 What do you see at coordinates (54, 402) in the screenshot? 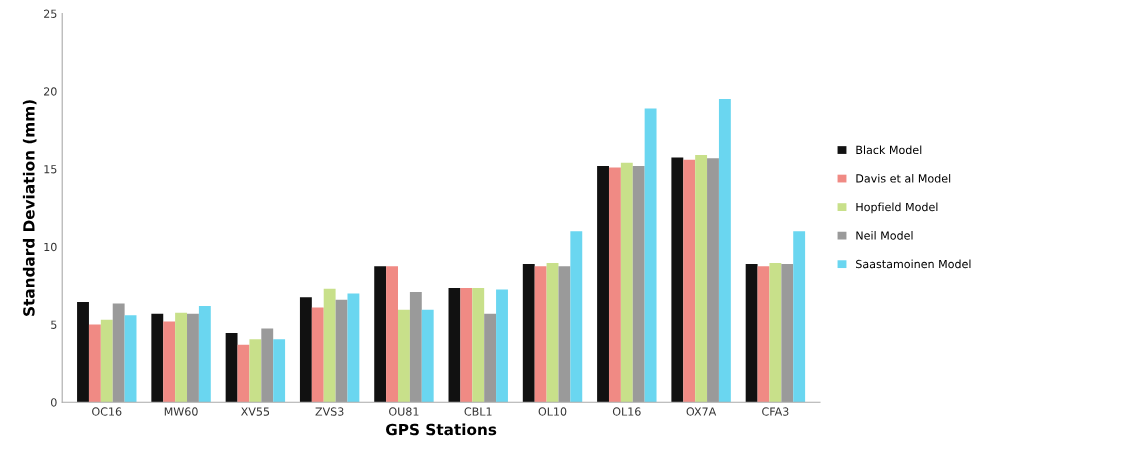
I see `y-tick-label: 0` at bounding box center [54, 402].